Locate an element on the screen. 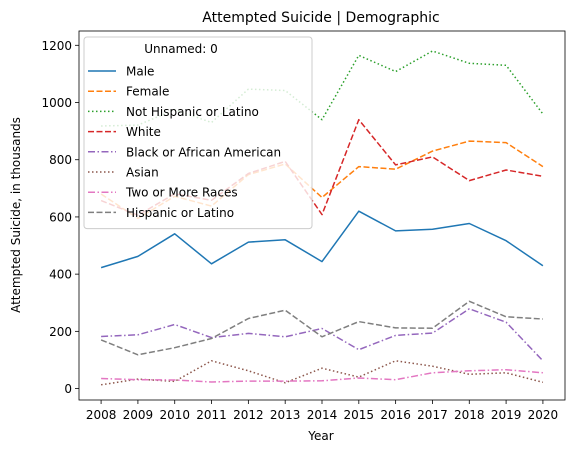 The height and width of the screenshot is (457, 580). x-tick-label: 2020 is located at coordinates (543, 415).